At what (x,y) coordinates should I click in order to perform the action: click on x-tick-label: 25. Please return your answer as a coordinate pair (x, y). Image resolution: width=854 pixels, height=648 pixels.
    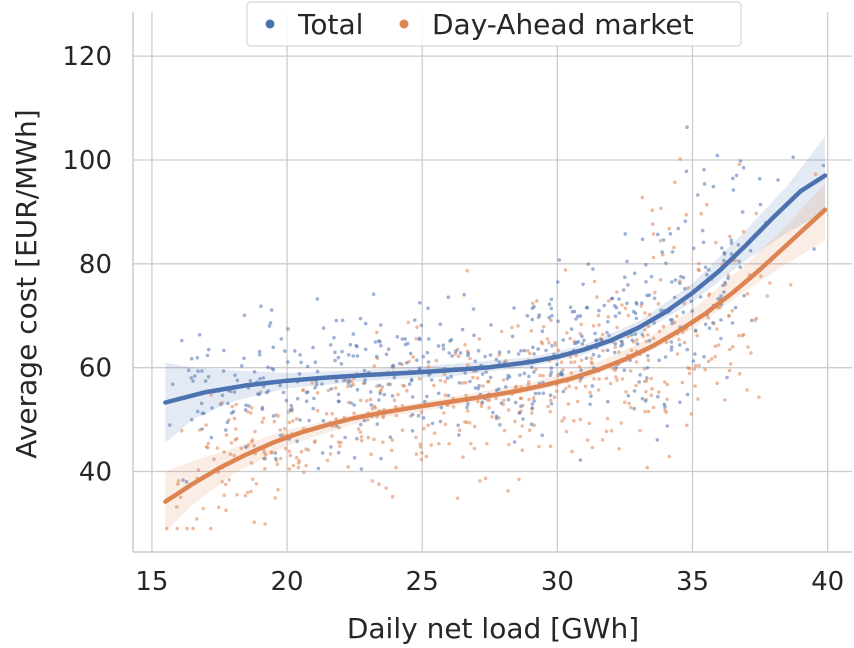
    Looking at the image, I should click on (422, 582).